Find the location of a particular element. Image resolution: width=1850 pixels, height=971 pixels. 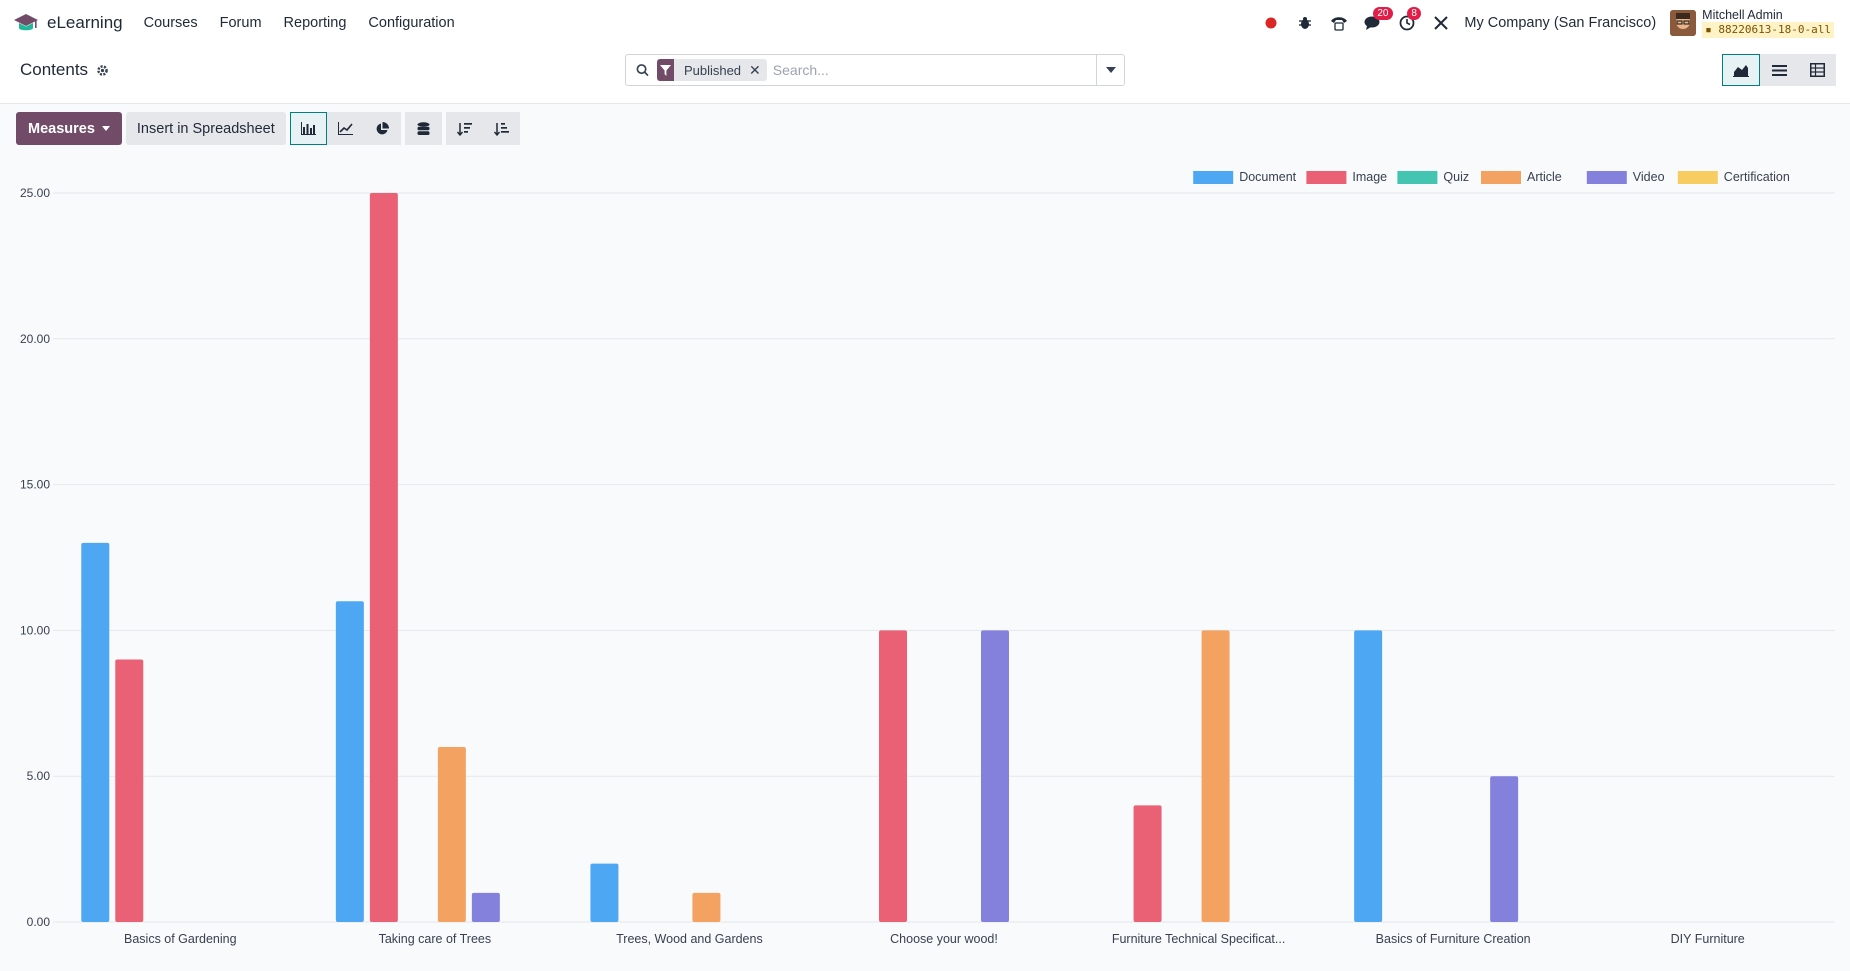

pivot-view-button is located at coordinates (1817, 70).